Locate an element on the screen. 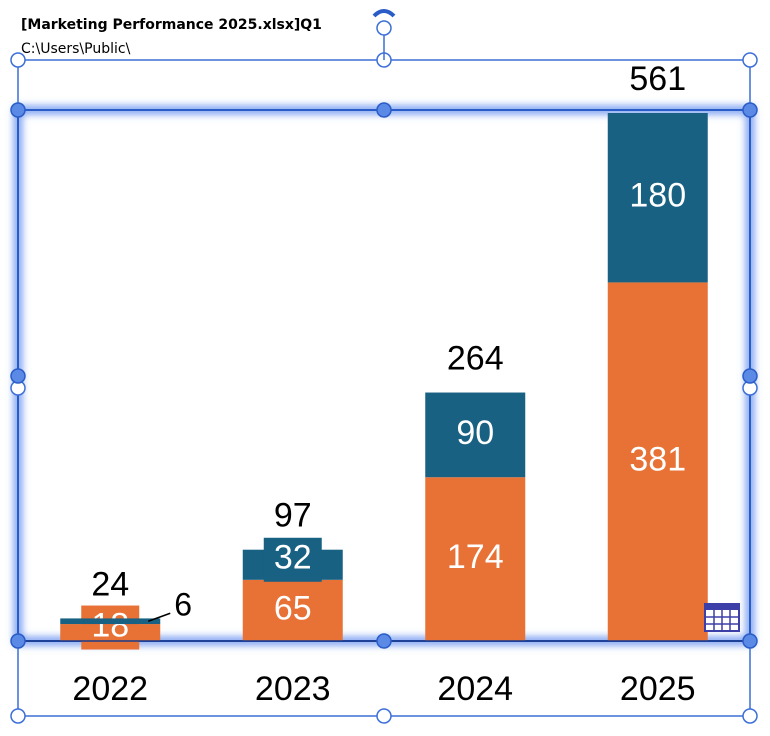  data-label: 90 is located at coordinates (475, 433).